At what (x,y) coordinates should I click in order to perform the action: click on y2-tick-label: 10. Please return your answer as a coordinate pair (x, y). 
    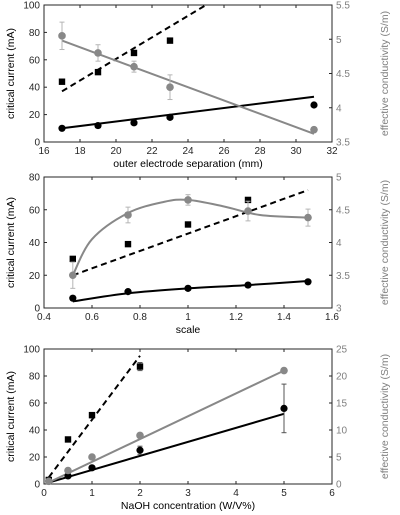
    Looking at the image, I should click on (342, 431).